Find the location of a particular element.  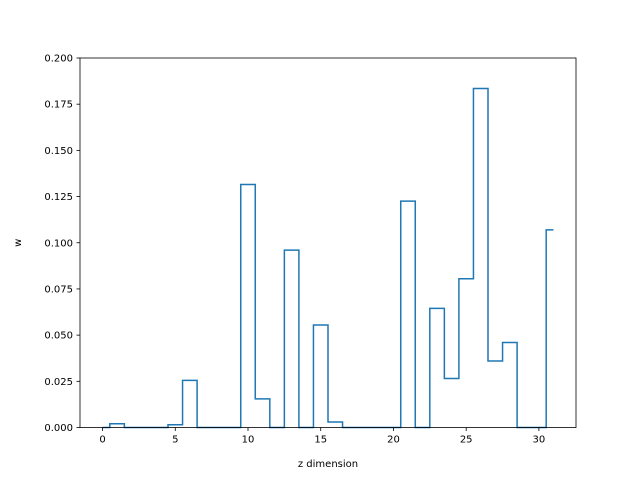

x-tick-label: 15 is located at coordinates (320, 440).